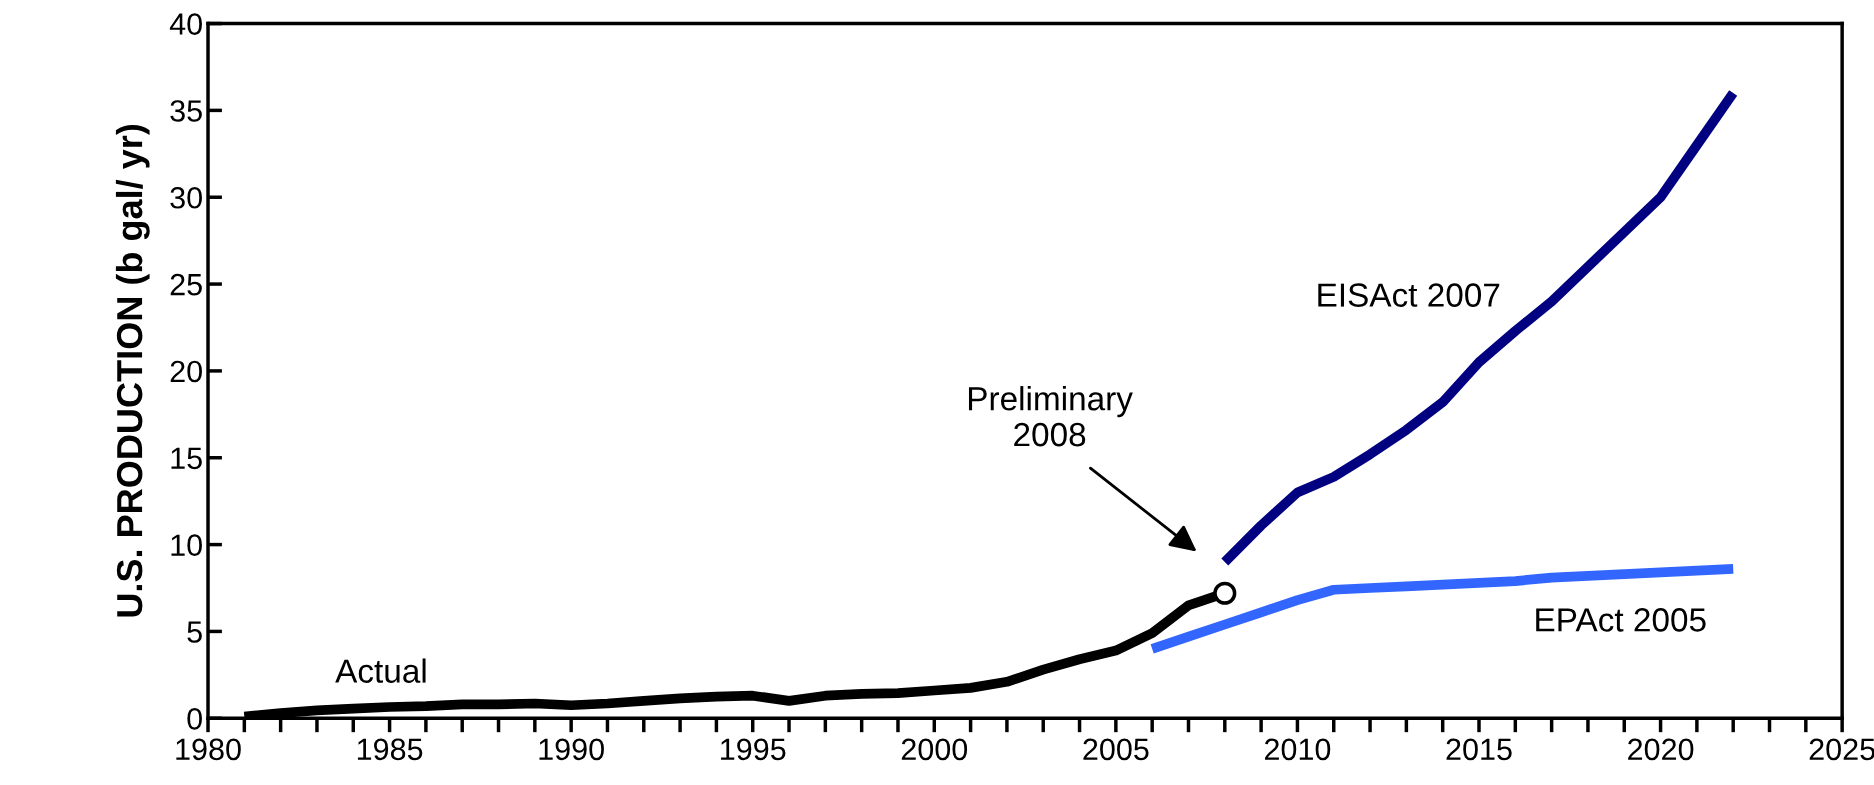 This screenshot has width=1874, height=785. I want to click on y-tick-label: 30, so click(186, 197).